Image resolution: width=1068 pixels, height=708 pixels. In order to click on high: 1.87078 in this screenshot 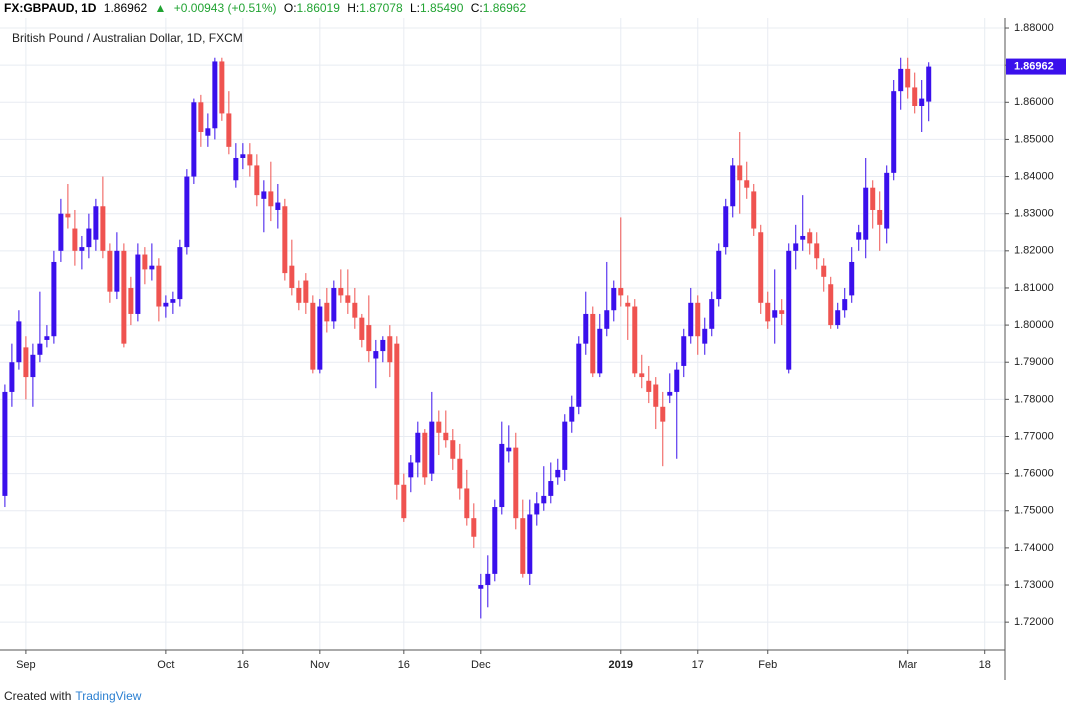, I will do `click(381, 8)`.